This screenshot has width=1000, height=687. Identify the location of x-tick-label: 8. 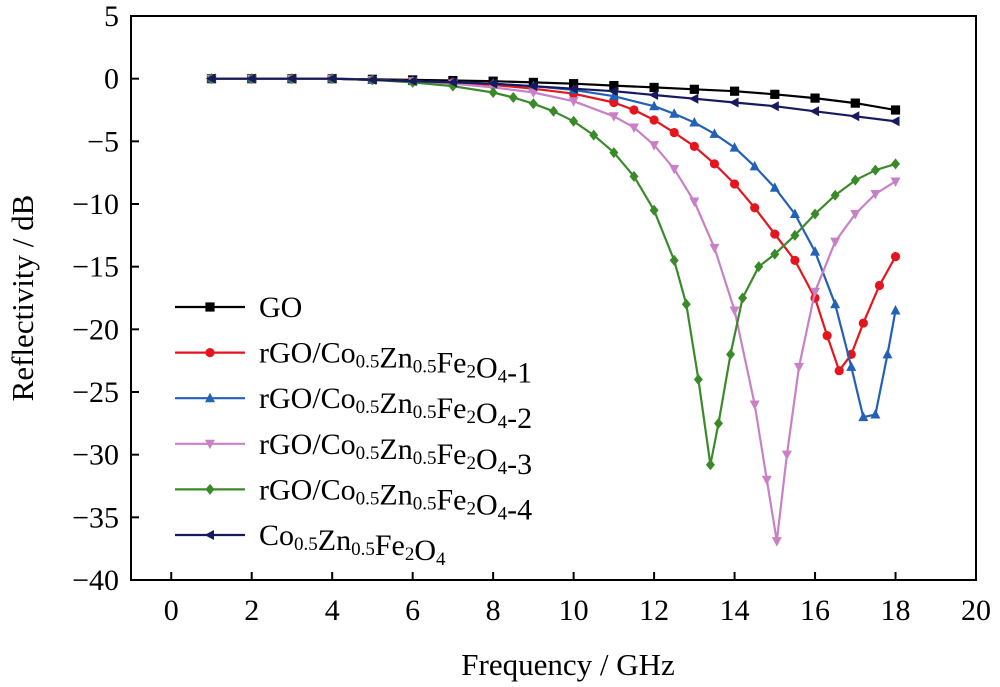
(493, 610).